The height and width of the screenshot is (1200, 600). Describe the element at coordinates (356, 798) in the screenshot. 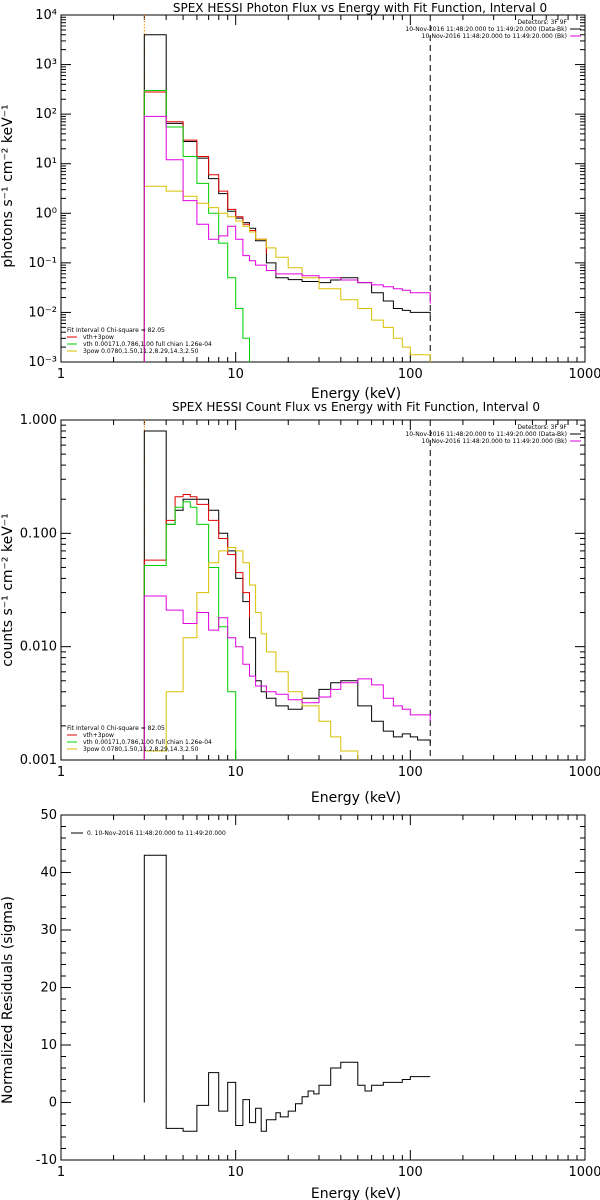

I see `count-flux-xlabel: Energy (keV)` at that location.